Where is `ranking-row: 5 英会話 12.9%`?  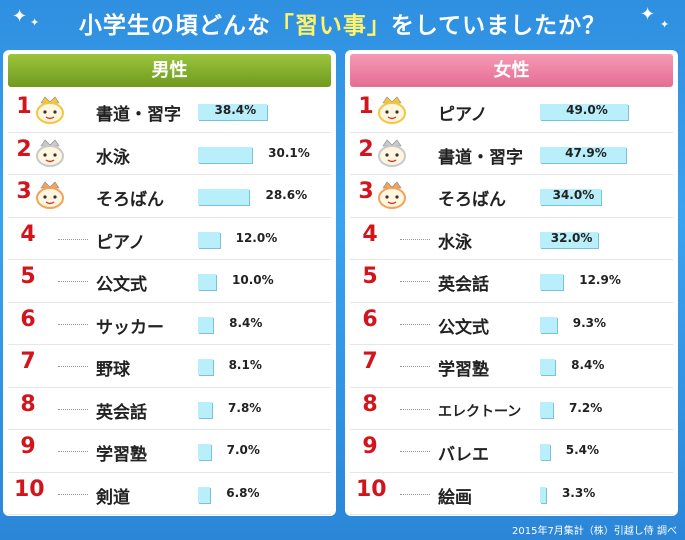
ranking-row: 5 英会話 12.9% is located at coordinates (511, 281).